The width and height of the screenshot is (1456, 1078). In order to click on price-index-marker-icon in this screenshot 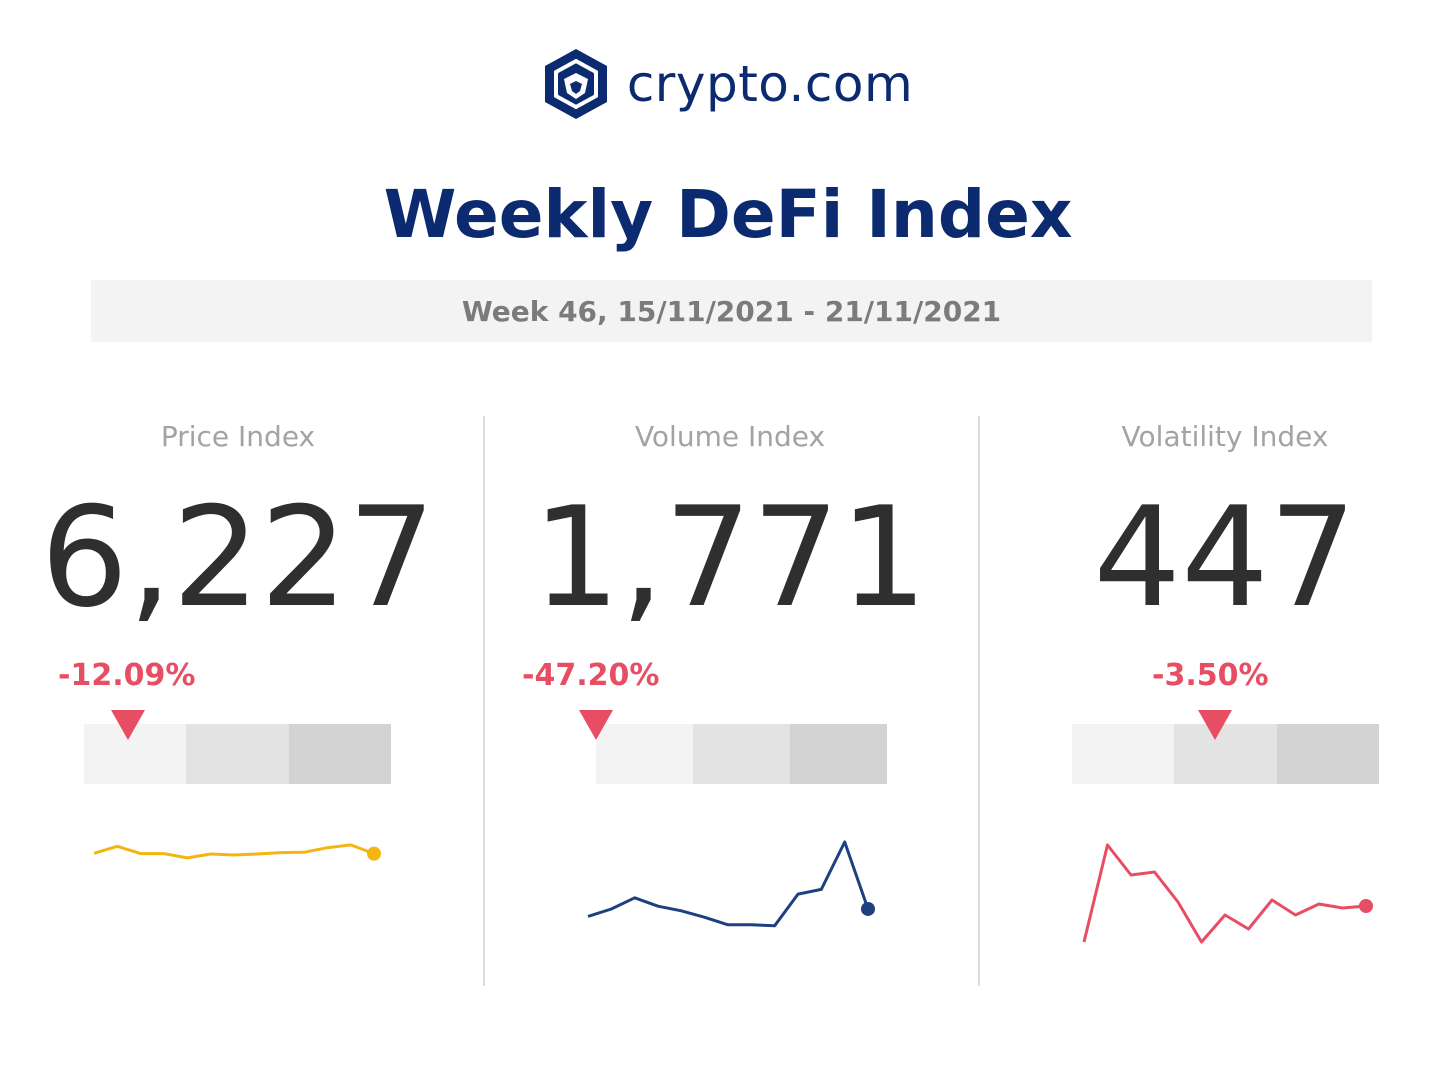, I will do `click(128, 725)`.